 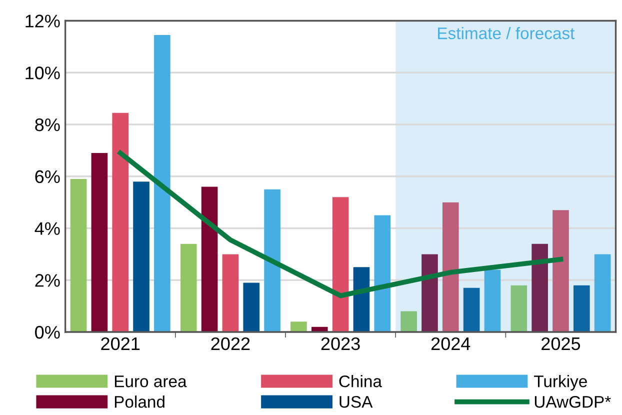 I want to click on legend-label: USA, so click(x=356, y=402).